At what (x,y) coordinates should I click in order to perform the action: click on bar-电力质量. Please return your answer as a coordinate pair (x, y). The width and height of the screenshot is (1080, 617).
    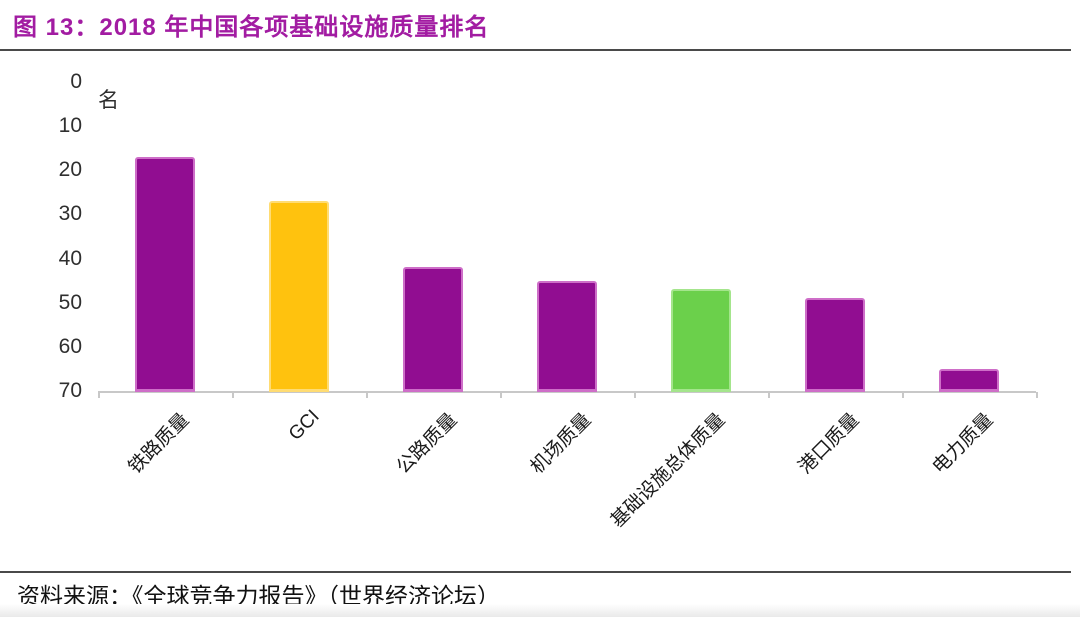
    Looking at the image, I should click on (969, 380).